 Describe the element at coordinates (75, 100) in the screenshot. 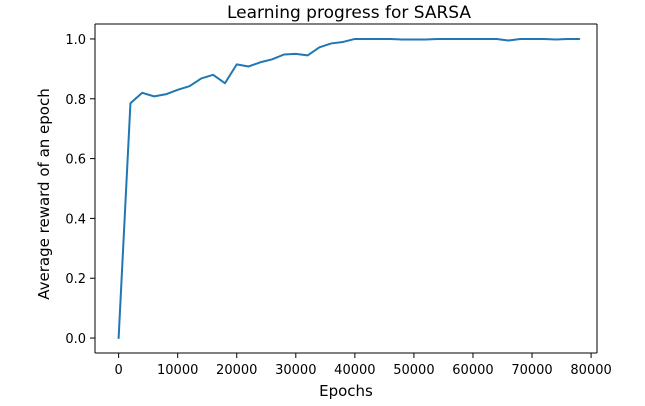

I see `y-tick-label: 0.8` at that location.